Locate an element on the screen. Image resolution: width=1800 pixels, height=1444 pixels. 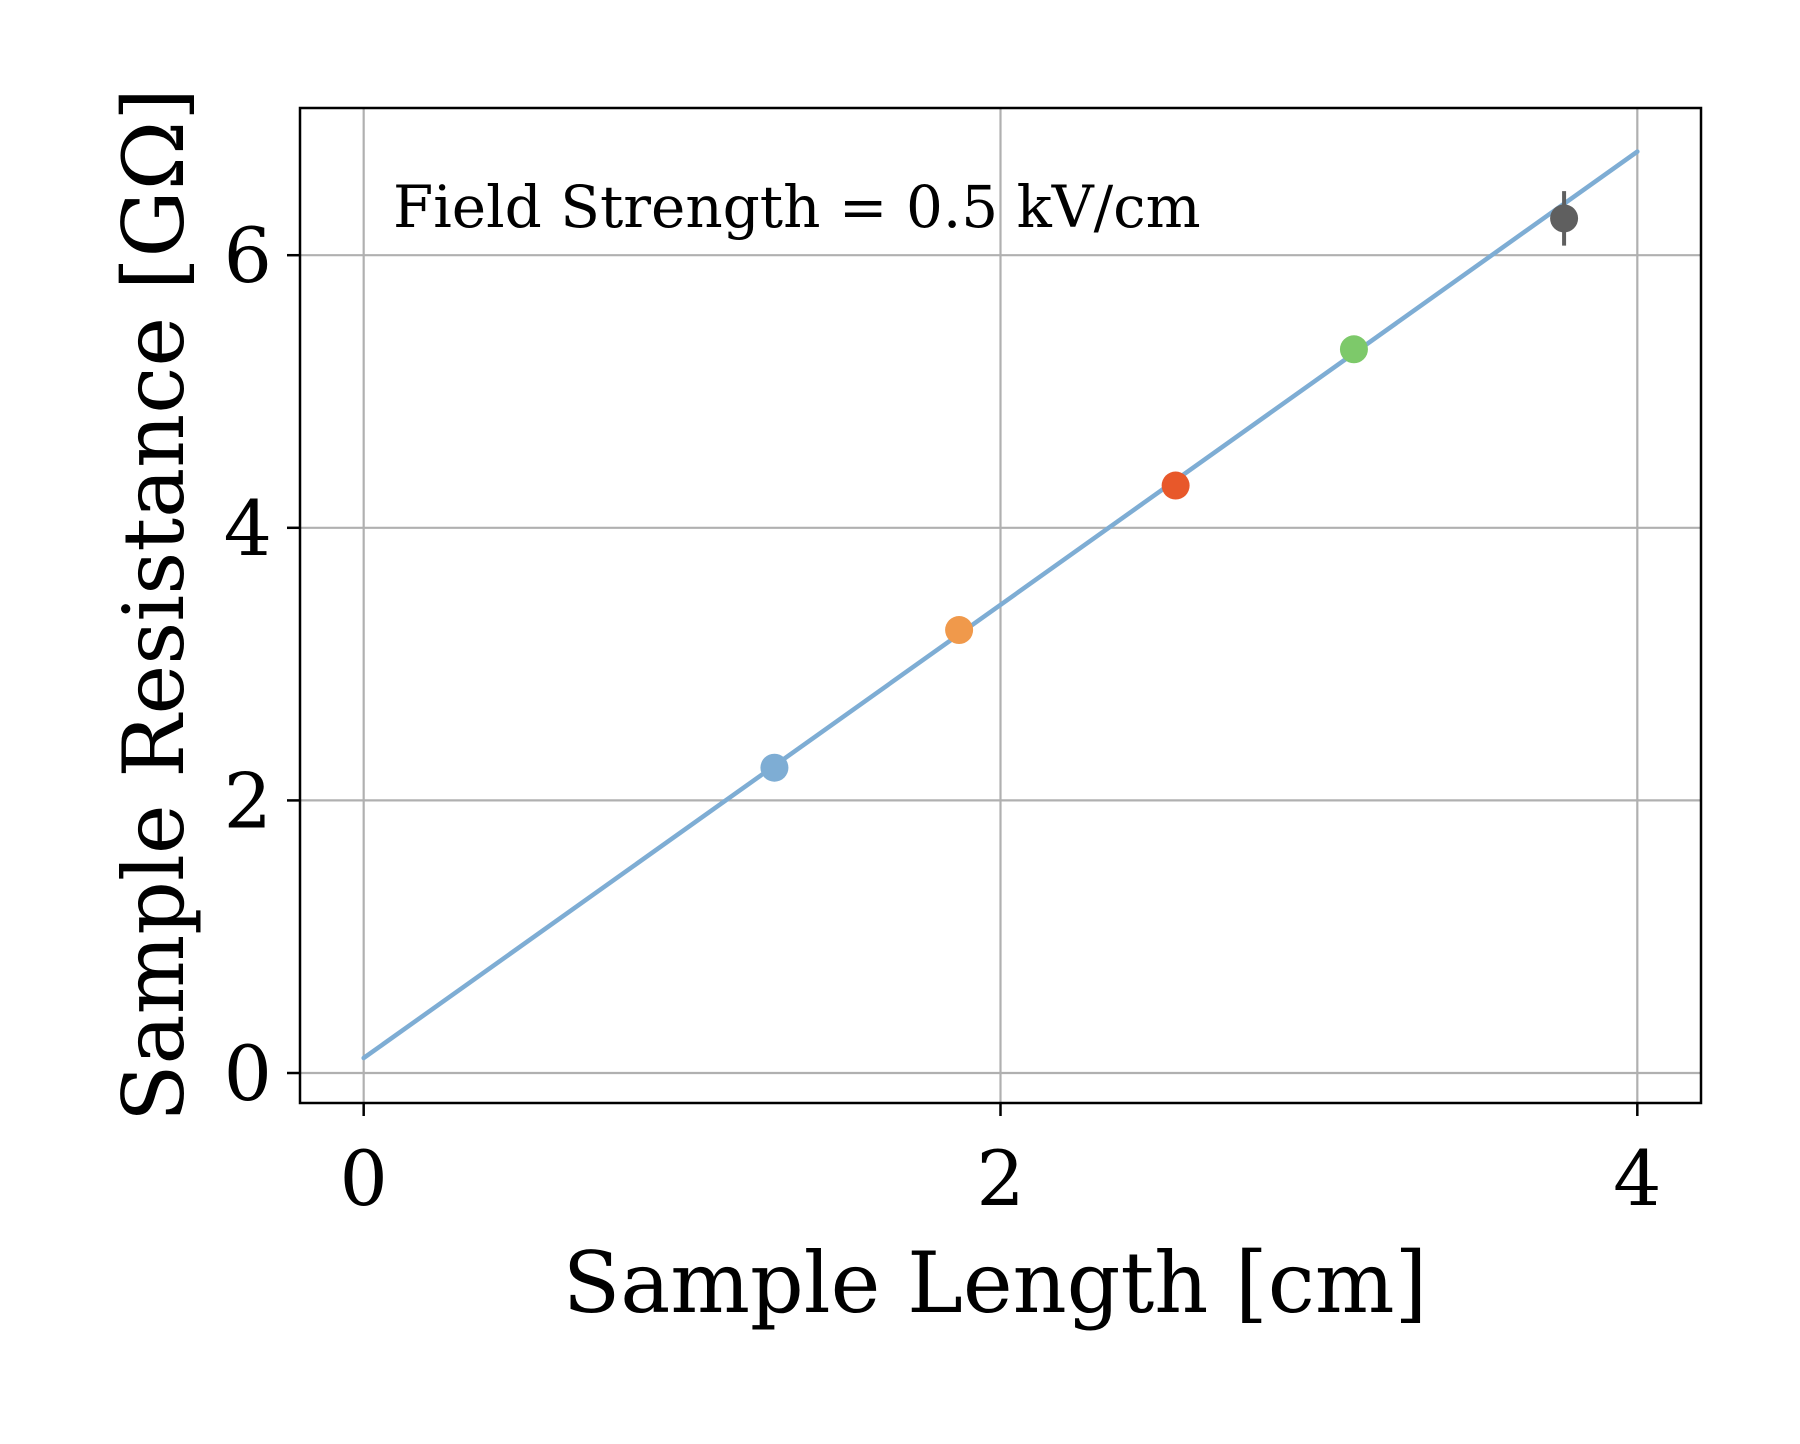
x-tick-label: 0 is located at coordinates (364, 1178).